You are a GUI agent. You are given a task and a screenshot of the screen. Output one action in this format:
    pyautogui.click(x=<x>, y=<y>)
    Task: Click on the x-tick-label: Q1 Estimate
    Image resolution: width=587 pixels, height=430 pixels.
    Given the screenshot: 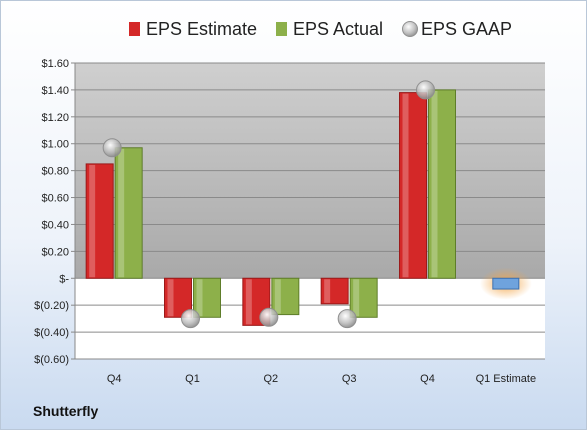 What is the action you would take?
    pyautogui.click(x=506, y=379)
    